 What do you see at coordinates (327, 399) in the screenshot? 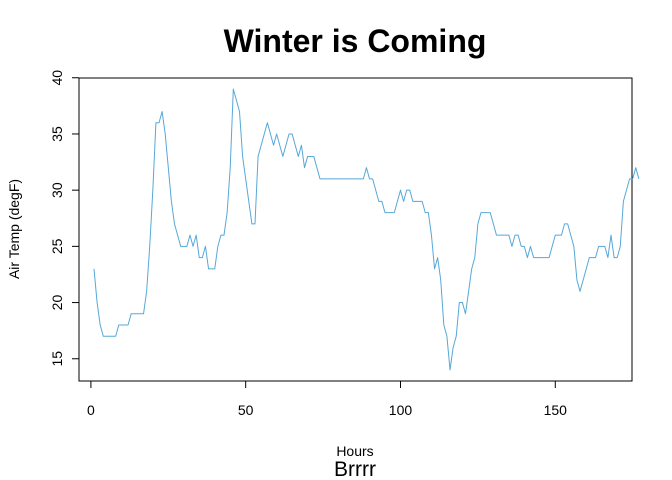
I see `x-axis: 0 50 100 150` at bounding box center [327, 399].